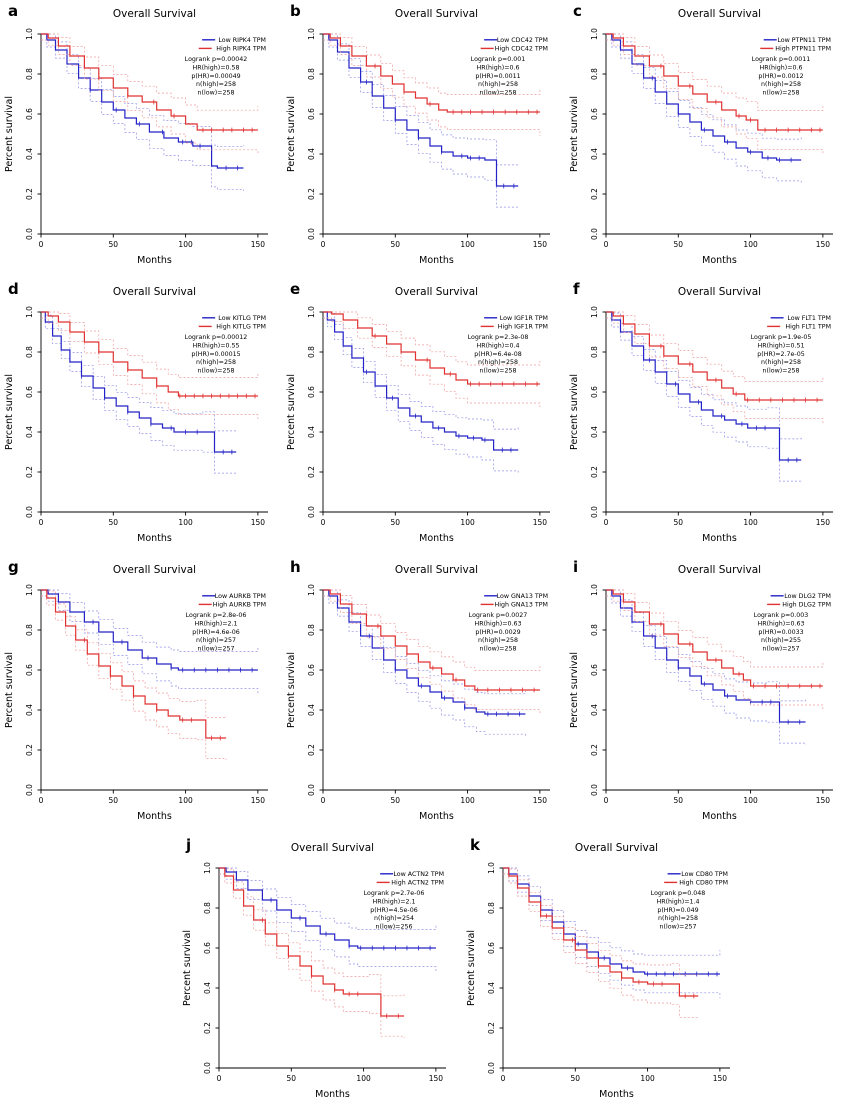 The width and height of the screenshot is (847, 1111). Describe the element at coordinates (417, 883) in the screenshot. I see `legend-label-high: High ACTN2 TPM` at that location.